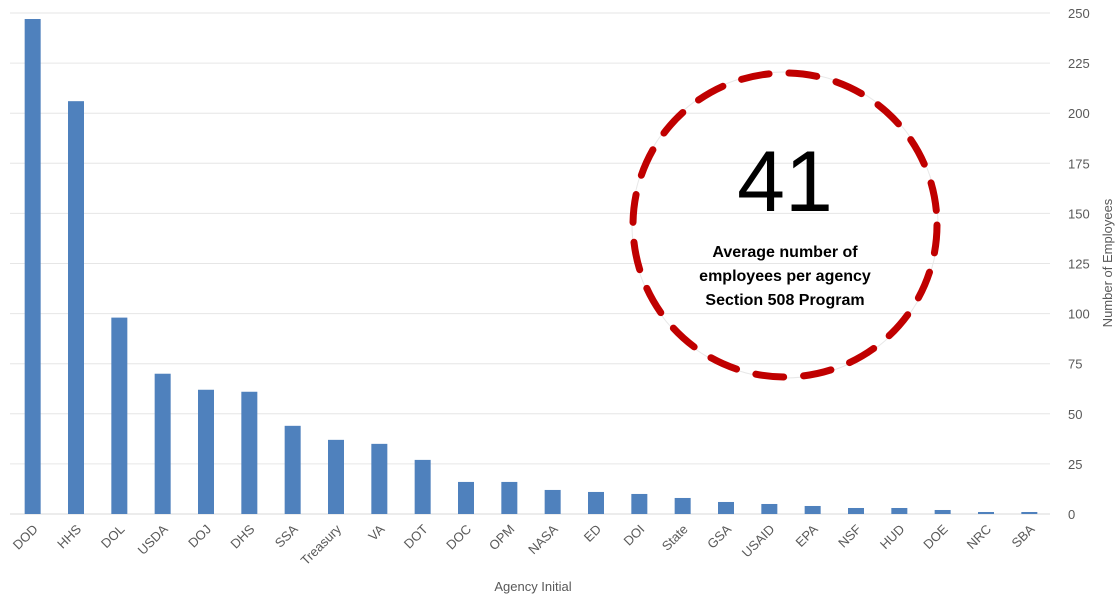 The width and height of the screenshot is (1116, 595). What do you see at coordinates (422, 486) in the screenshot?
I see `bar-dot` at bounding box center [422, 486].